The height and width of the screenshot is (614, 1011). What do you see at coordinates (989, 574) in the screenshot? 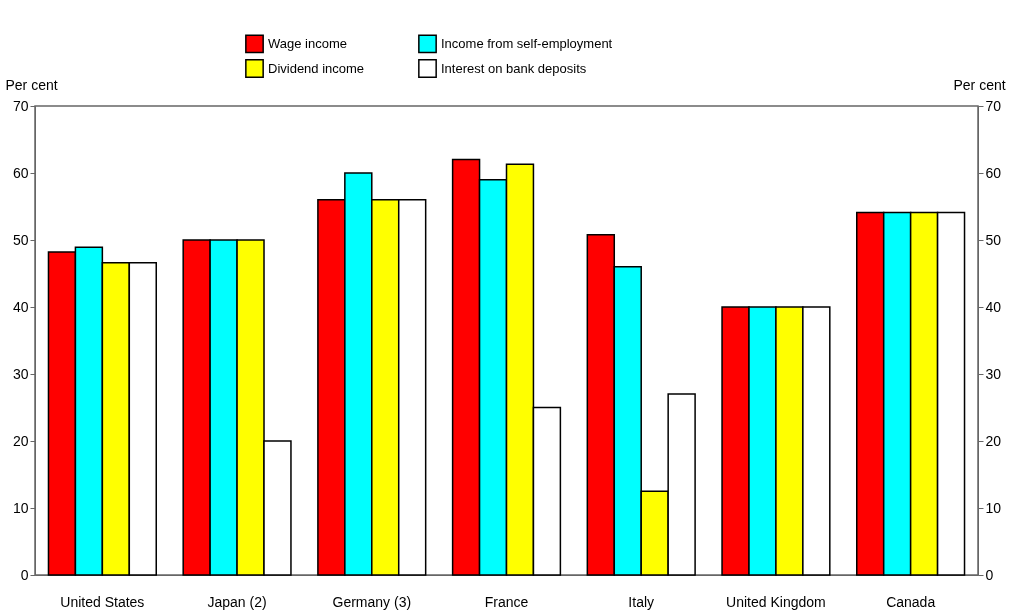
I see `y2-tick-label: 0` at bounding box center [989, 574].